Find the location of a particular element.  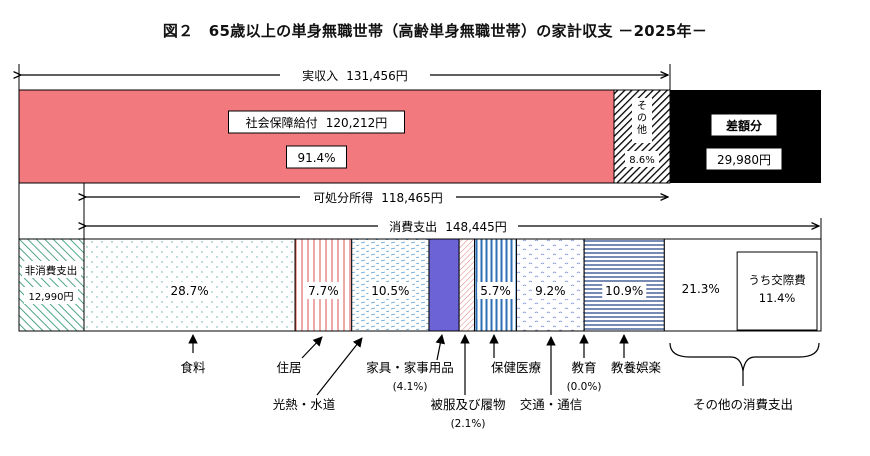

disposable-label: 可処分所得 is located at coordinates (343, 197).